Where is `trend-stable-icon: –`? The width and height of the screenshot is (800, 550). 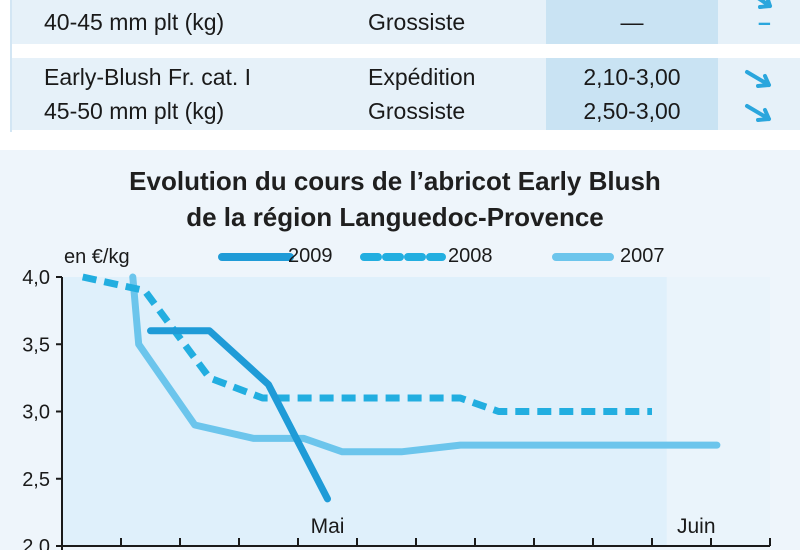
trend-stable-icon: – is located at coordinates (764, 22).